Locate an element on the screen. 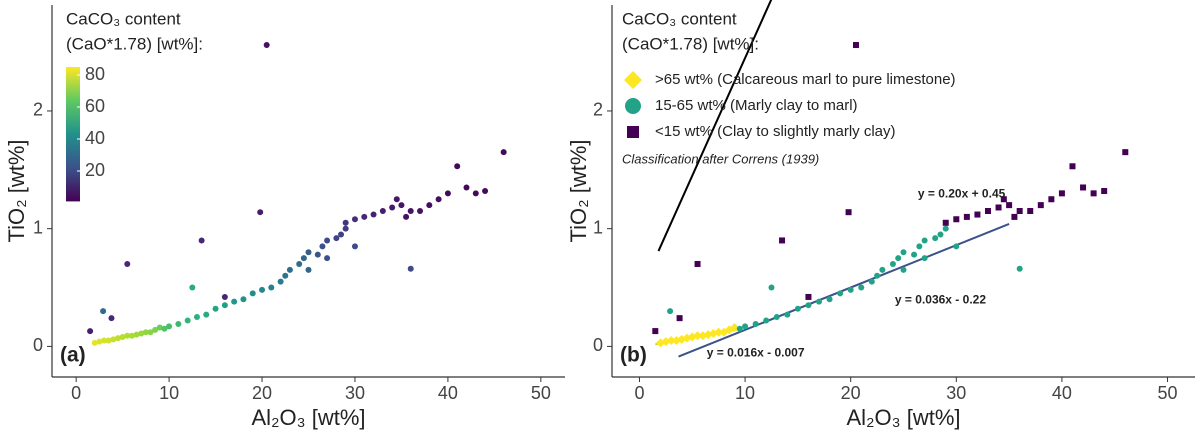 The width and height of the screenshot is (1200, 433). legend-label: <15 wt% (Clay to slightly marly clay) is located at coordinates (775, 131).